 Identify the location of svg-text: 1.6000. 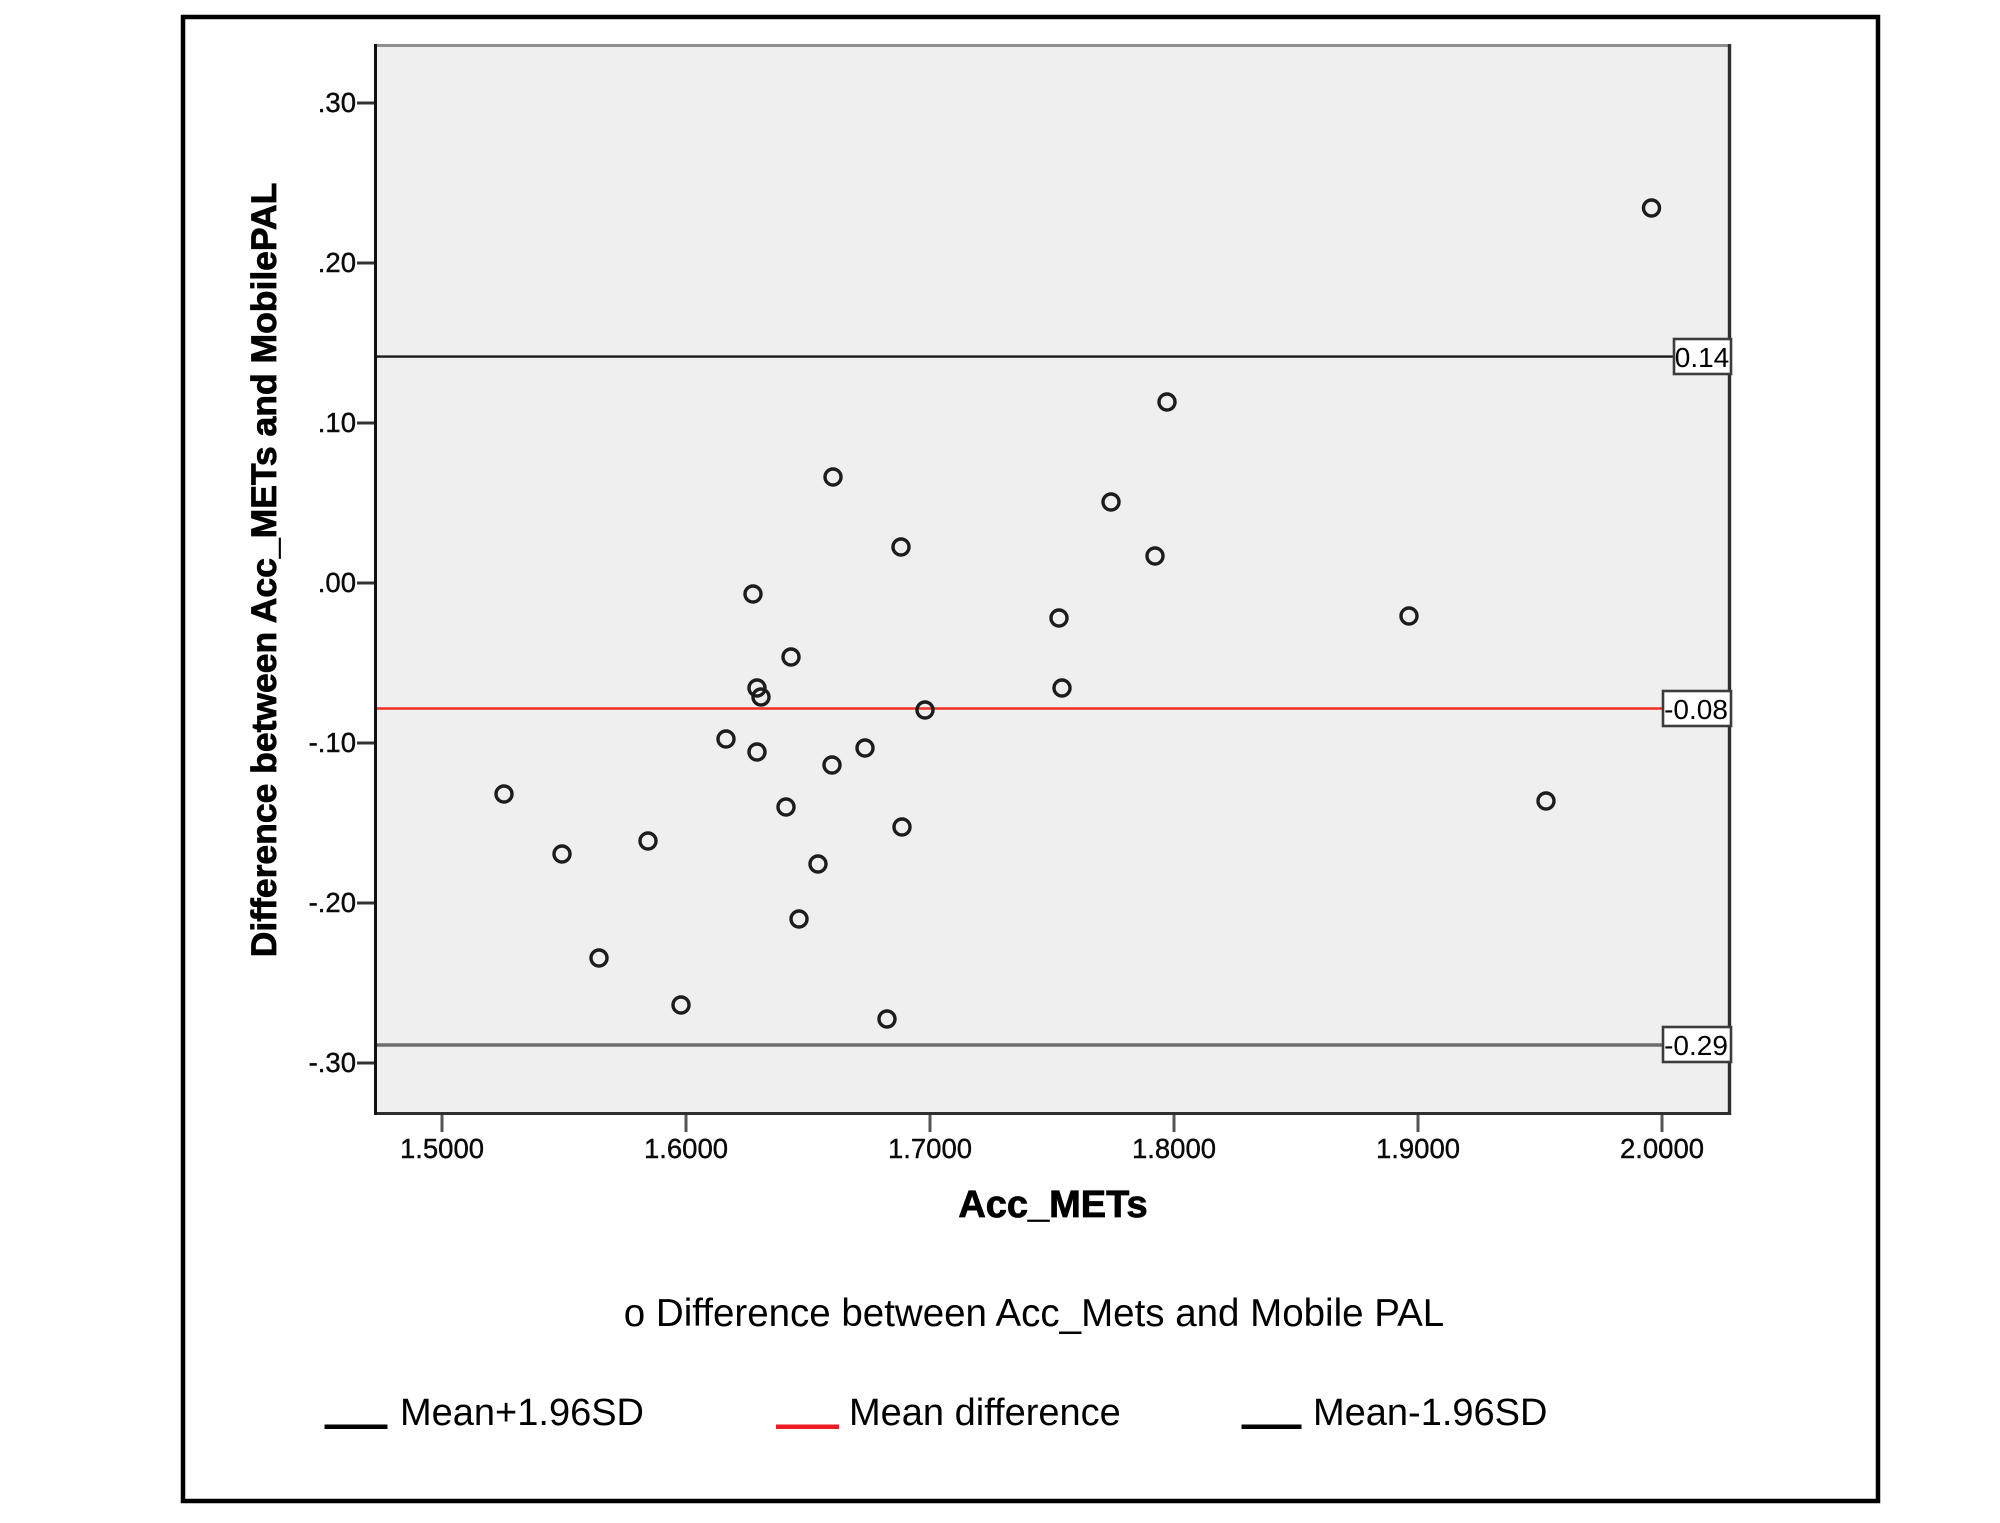
(686, 1148).